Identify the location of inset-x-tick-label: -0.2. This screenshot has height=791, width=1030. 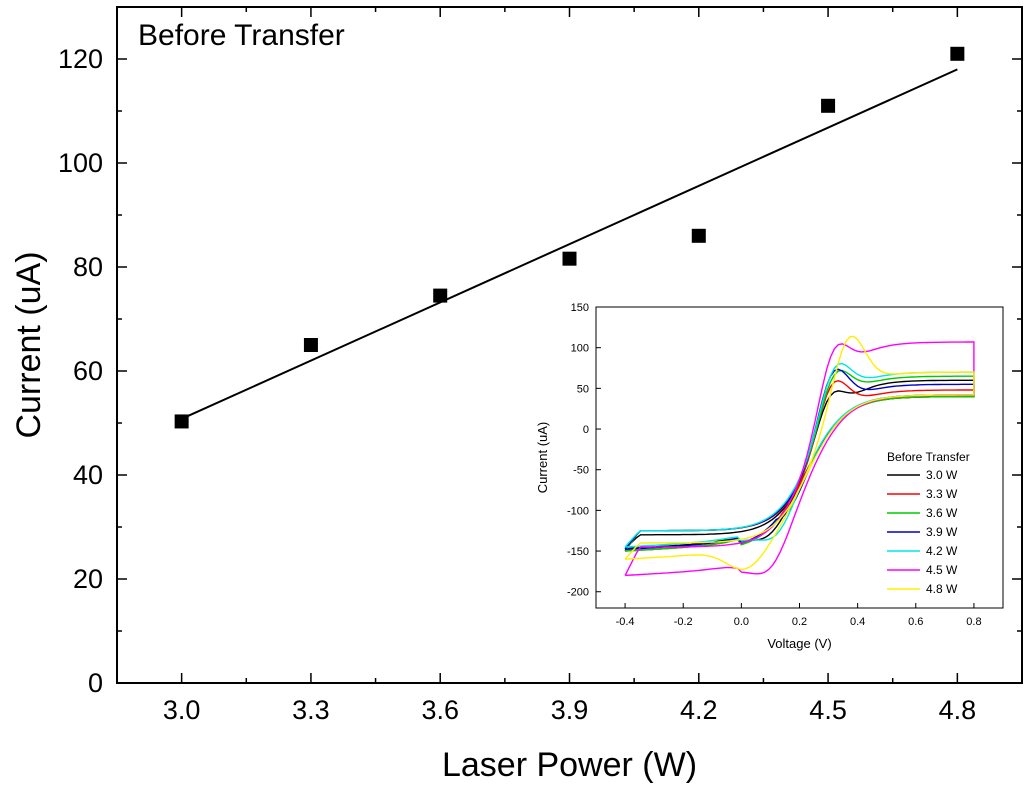
(683, 622).